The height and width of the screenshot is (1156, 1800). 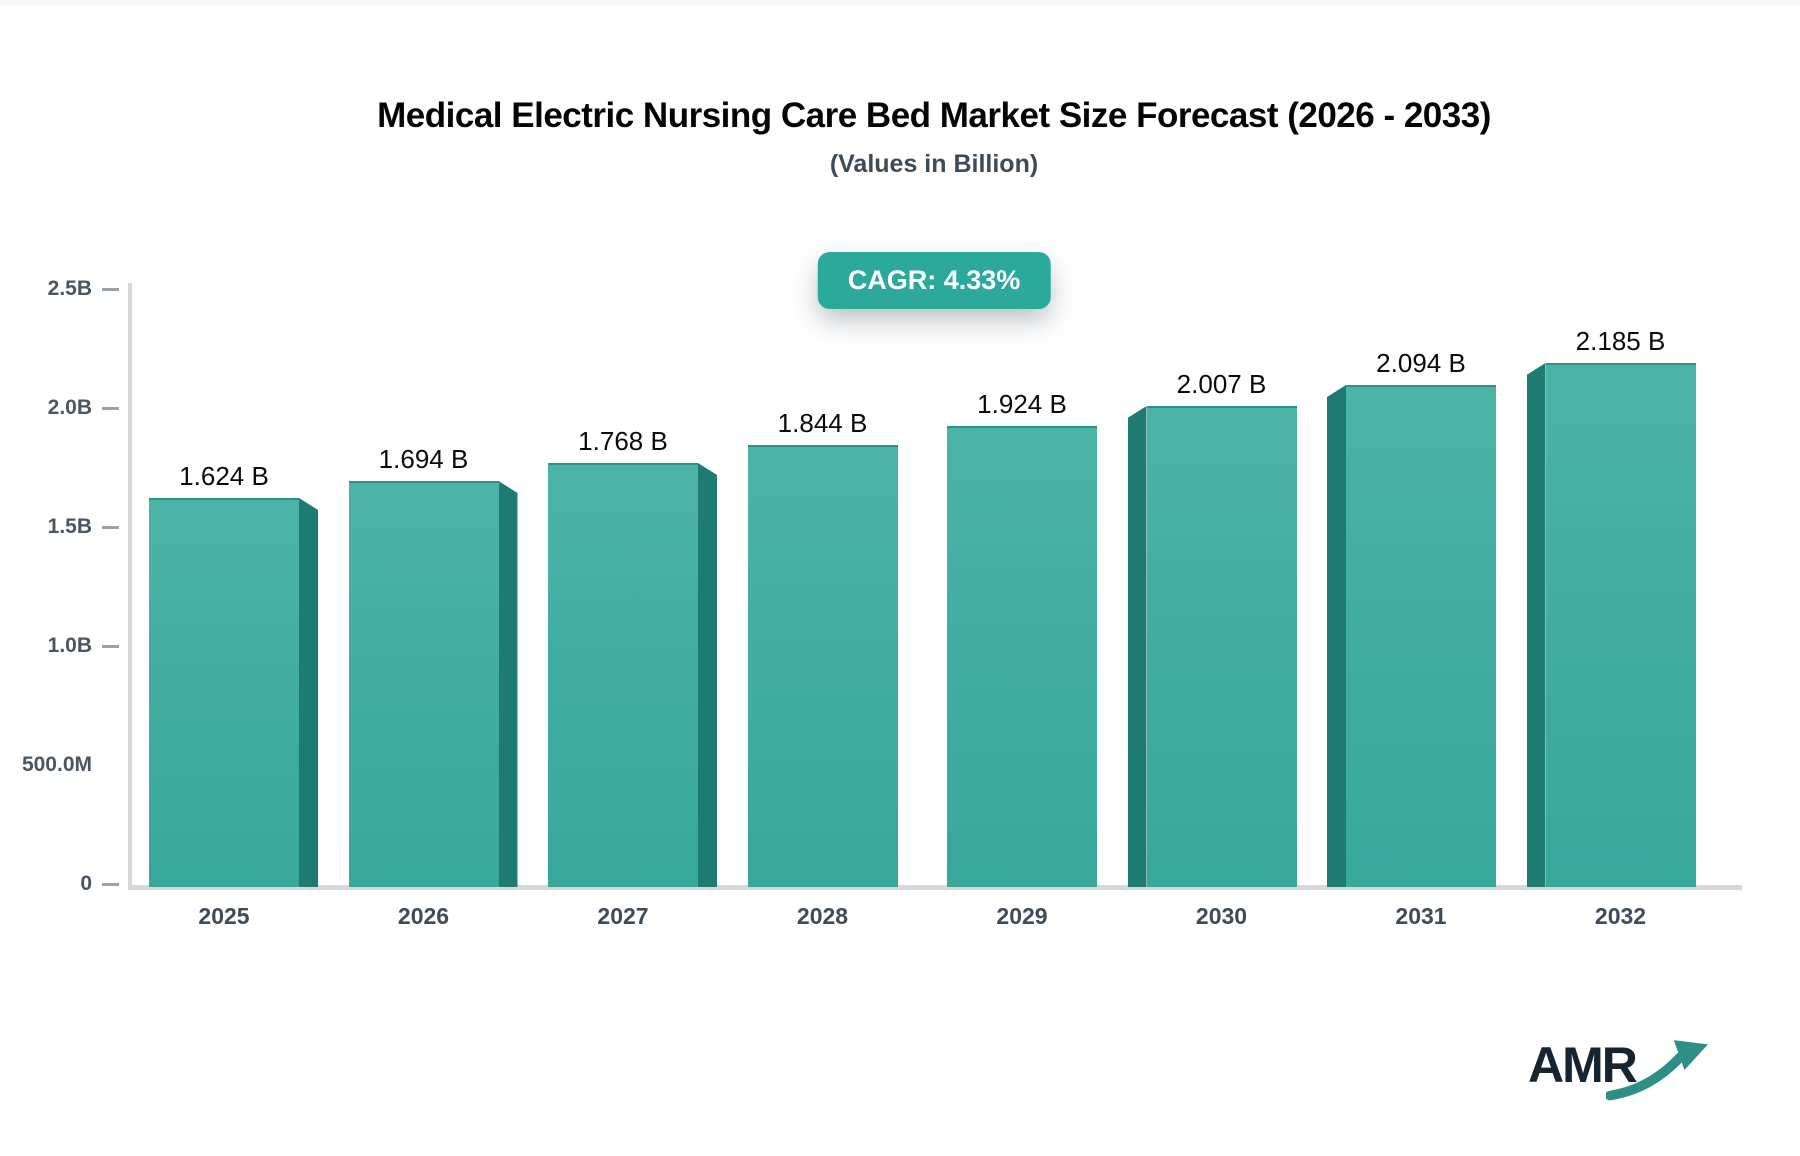 I want to click on y-axis-tick-label: 500.0M, so click(x=56, y=764).